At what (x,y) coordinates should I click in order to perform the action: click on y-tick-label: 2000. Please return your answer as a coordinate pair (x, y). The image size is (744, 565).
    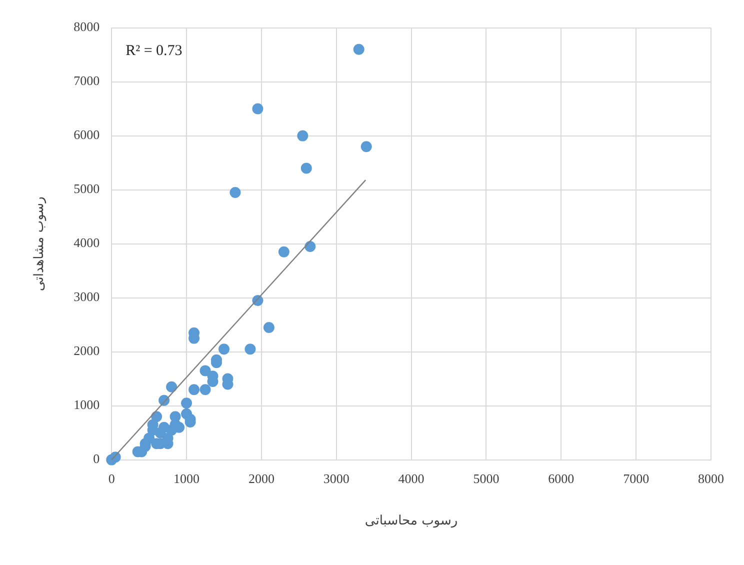
    Looking at the image, I should click on (87, 350).